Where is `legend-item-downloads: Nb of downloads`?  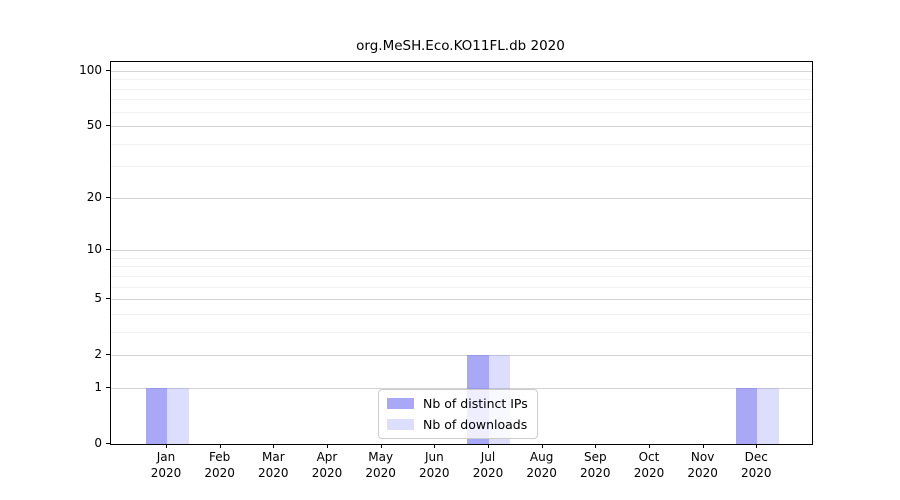 legend-item-downloads: Nb of downloads is located at coordinates (457, 424).